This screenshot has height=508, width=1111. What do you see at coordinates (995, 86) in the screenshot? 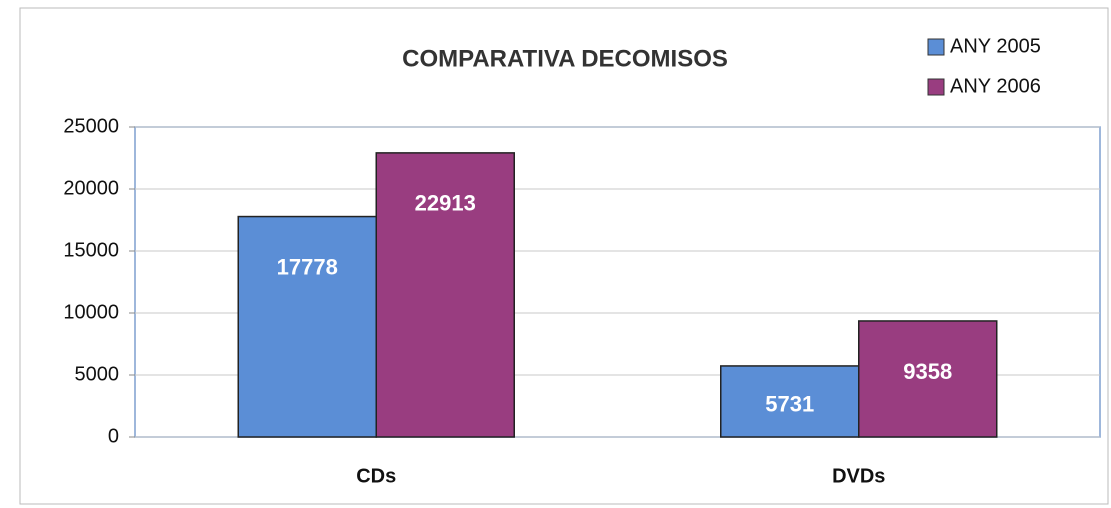
I see `legend-label: ANY 2006` at bounding box center [995, 86].